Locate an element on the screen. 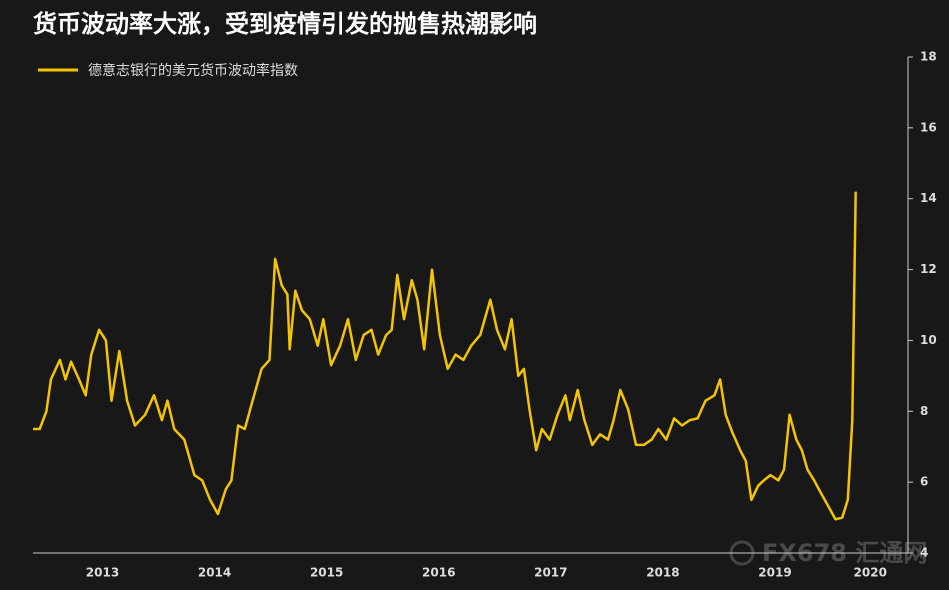 This screenshot has height=590, width=949. x-tick-label: 2014 is located at coordinates (214, 573).